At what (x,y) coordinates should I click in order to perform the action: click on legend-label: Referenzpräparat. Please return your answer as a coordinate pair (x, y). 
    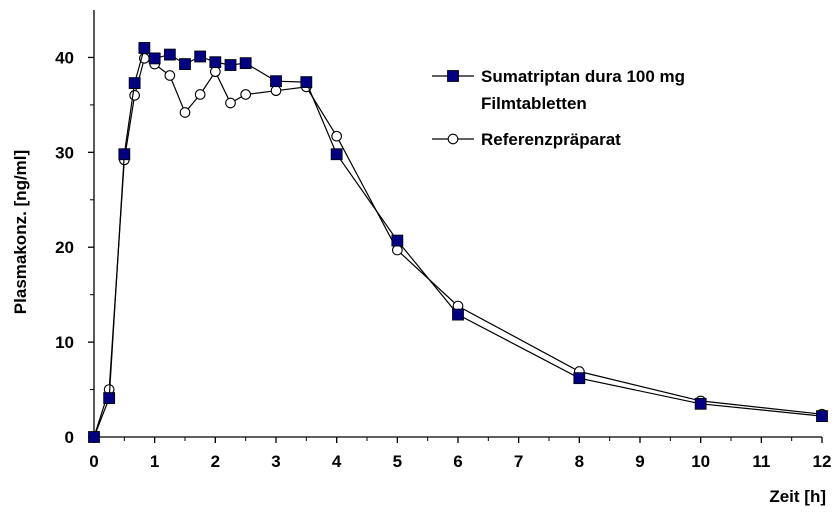
    Looking at the image, I should click on (551, 139).